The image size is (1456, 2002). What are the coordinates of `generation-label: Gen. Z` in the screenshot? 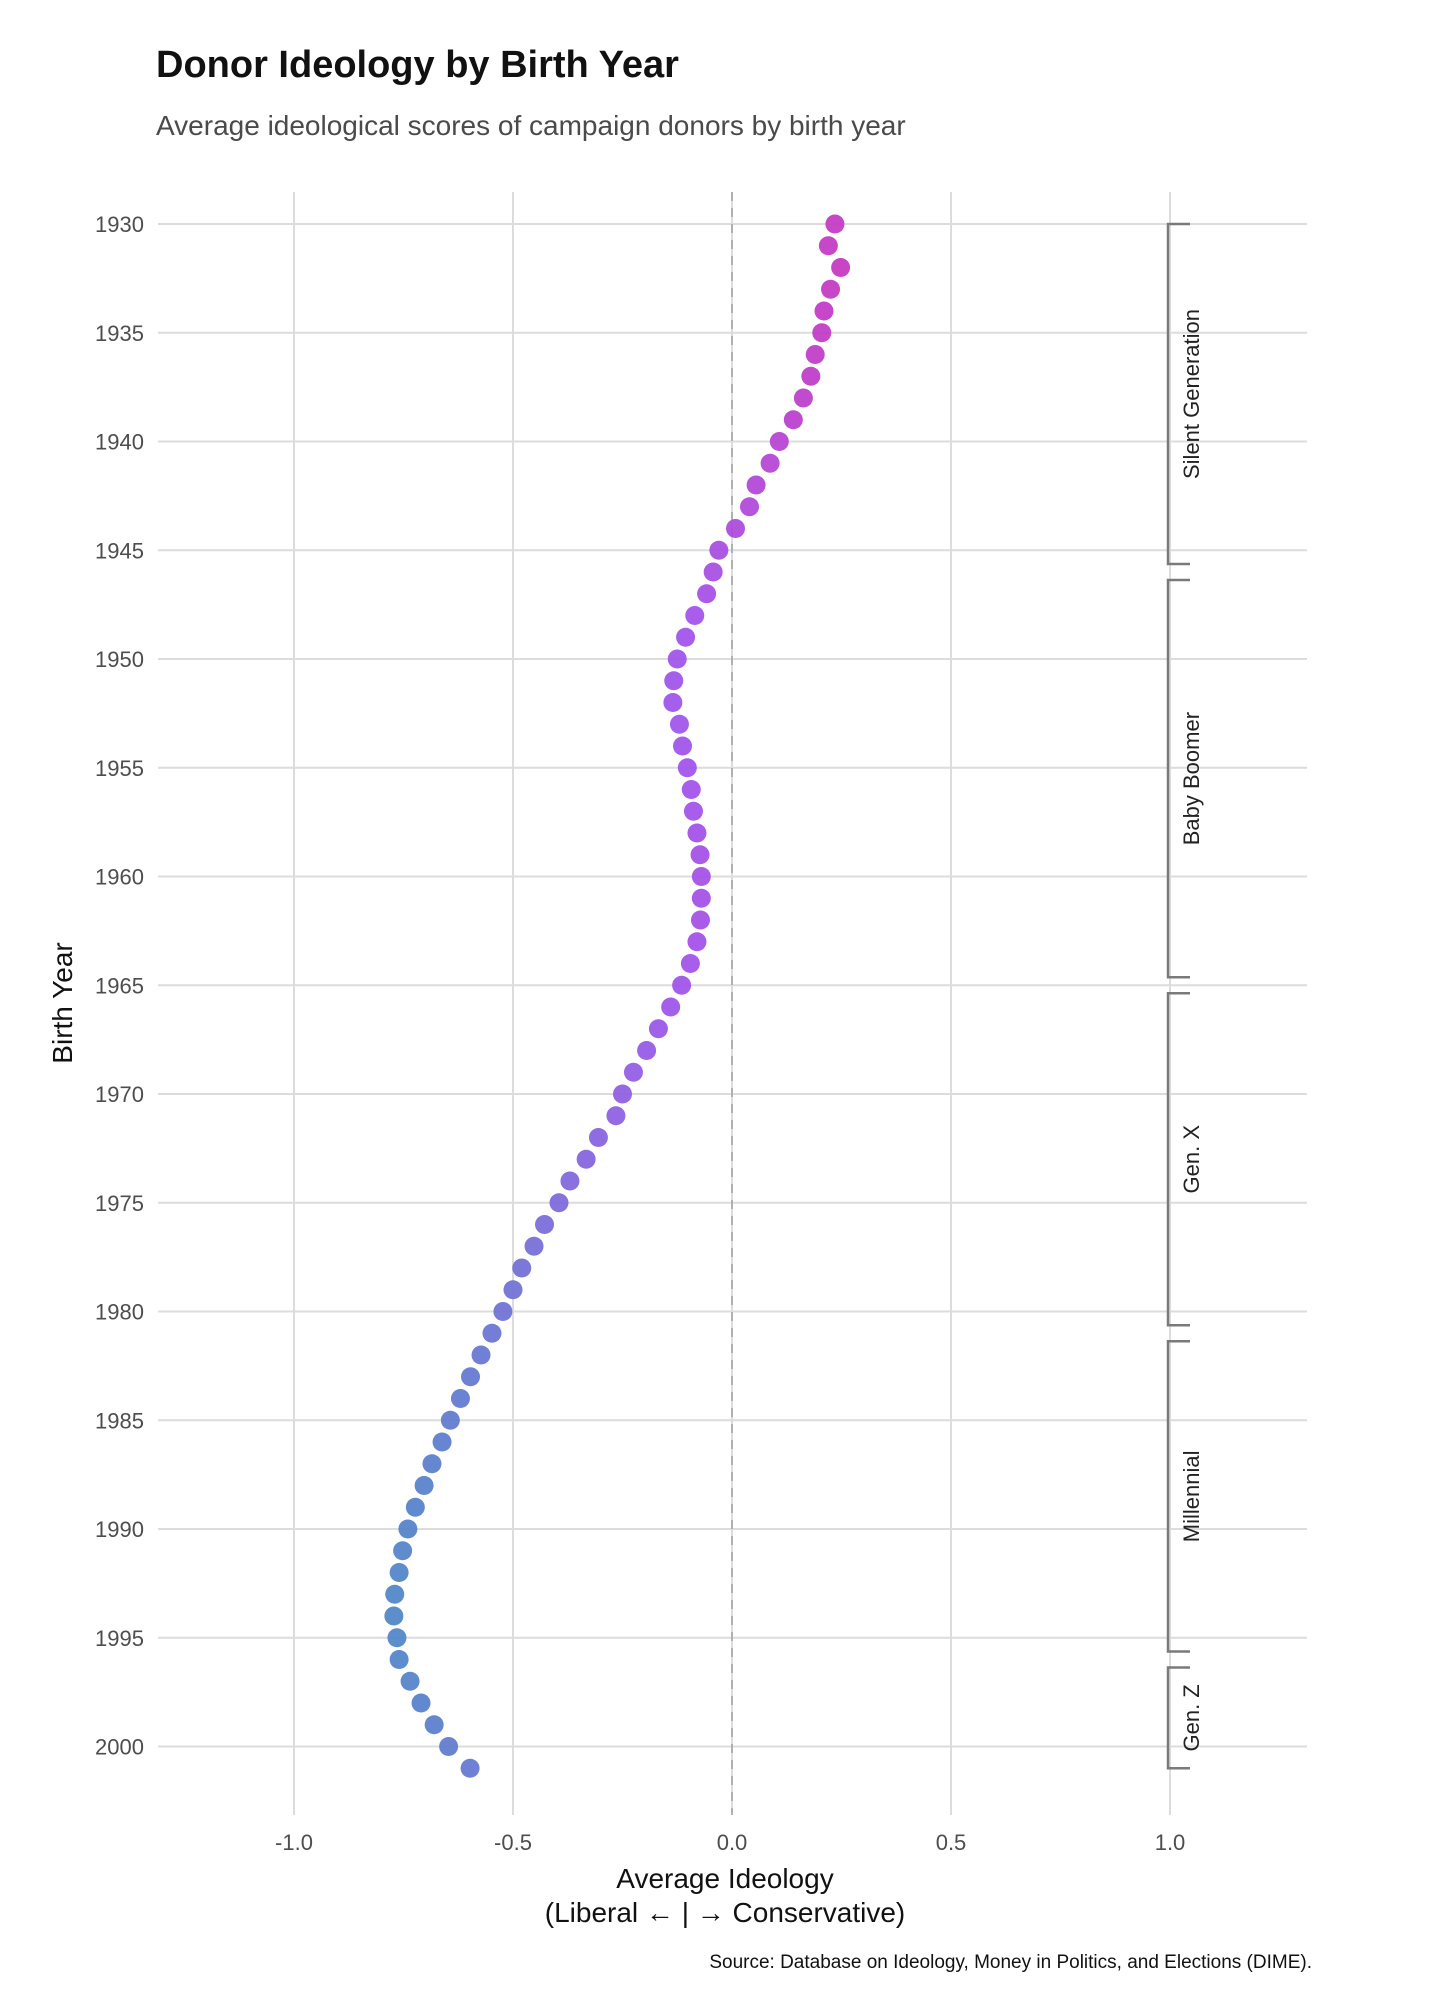 It's located at (1191, 1717).